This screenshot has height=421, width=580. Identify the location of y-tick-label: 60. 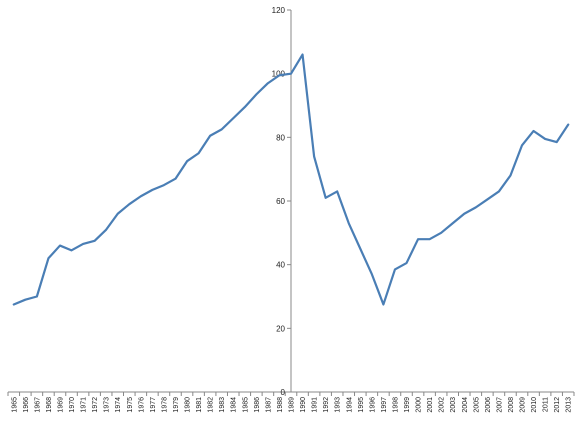
(280, 201).